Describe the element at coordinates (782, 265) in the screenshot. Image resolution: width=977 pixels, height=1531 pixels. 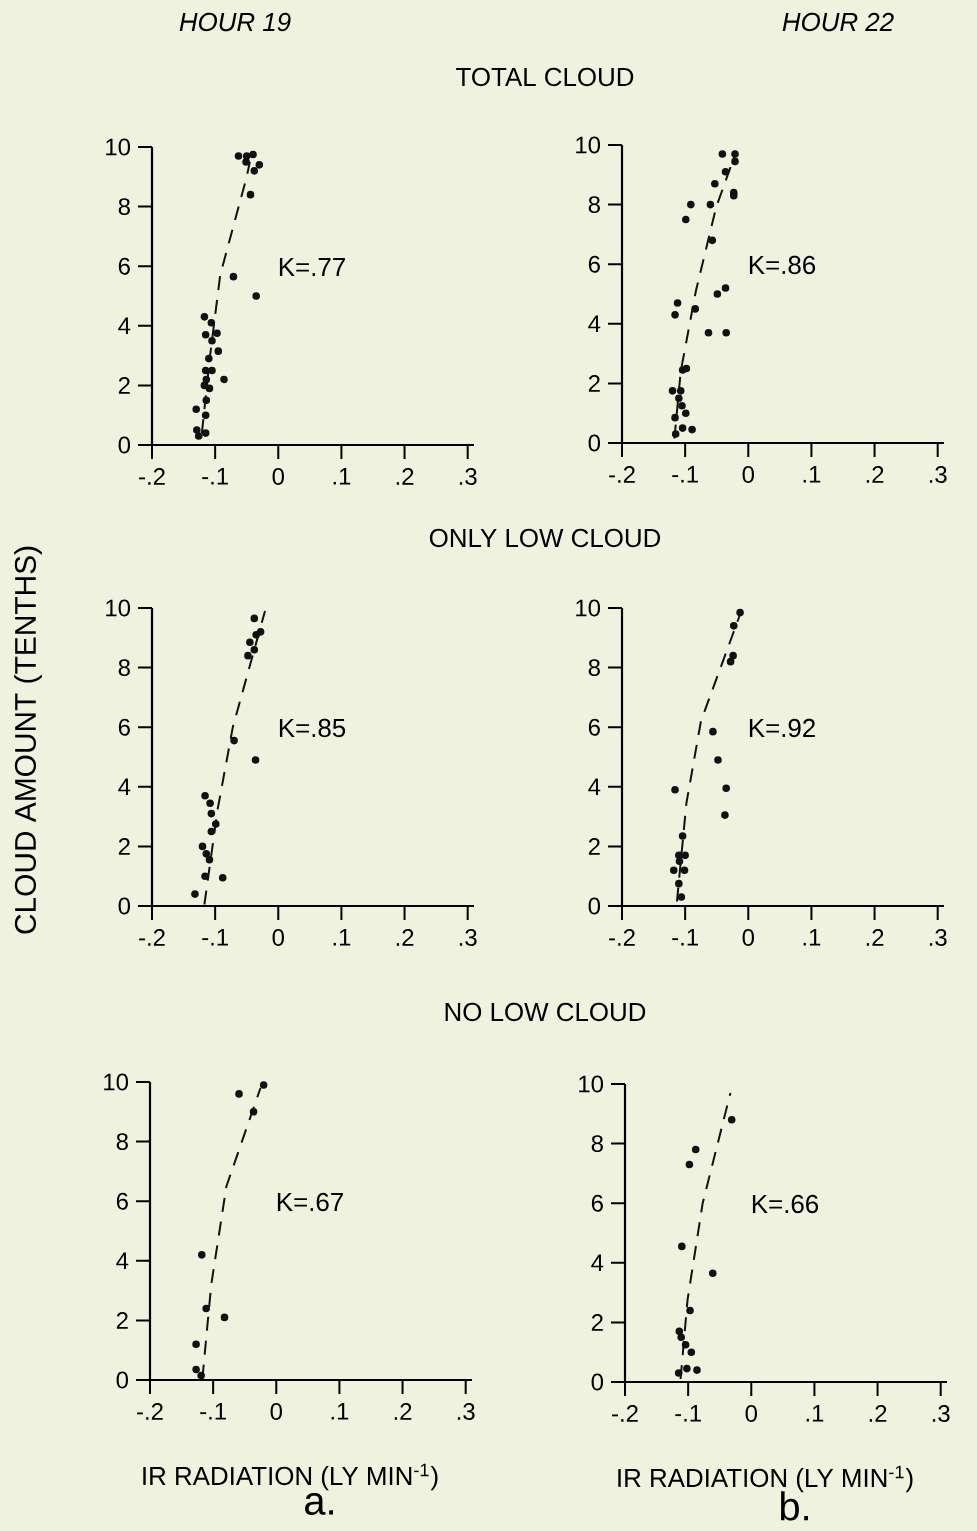
I see `annotation: K=.86` at that location.